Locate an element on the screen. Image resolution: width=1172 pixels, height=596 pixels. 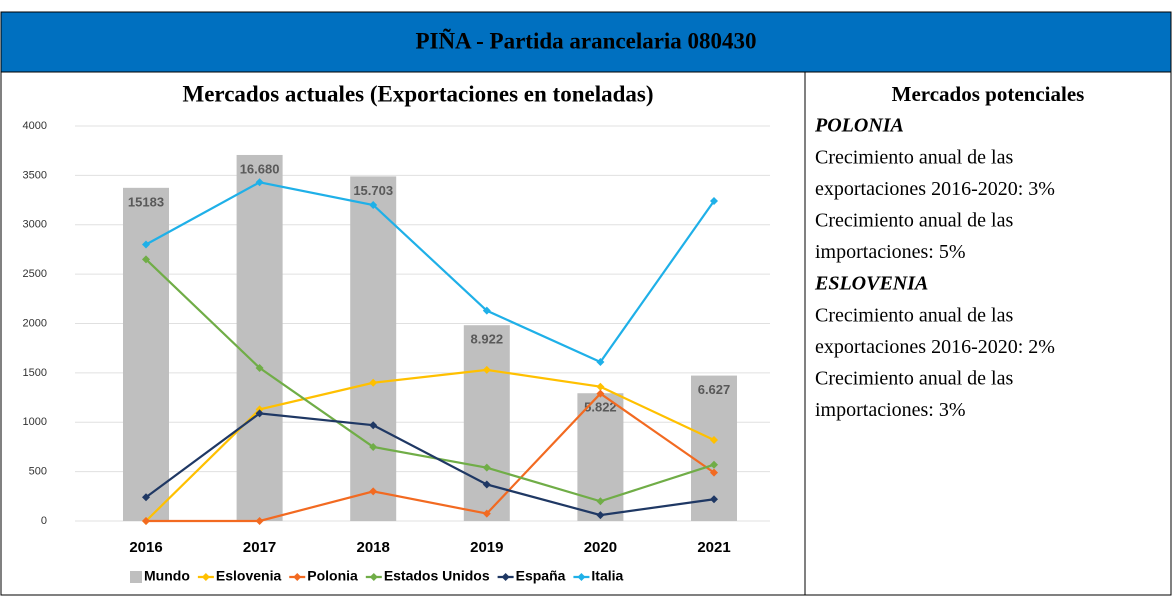
x-tick-label: 2016 is located at coordinates (145, 547).